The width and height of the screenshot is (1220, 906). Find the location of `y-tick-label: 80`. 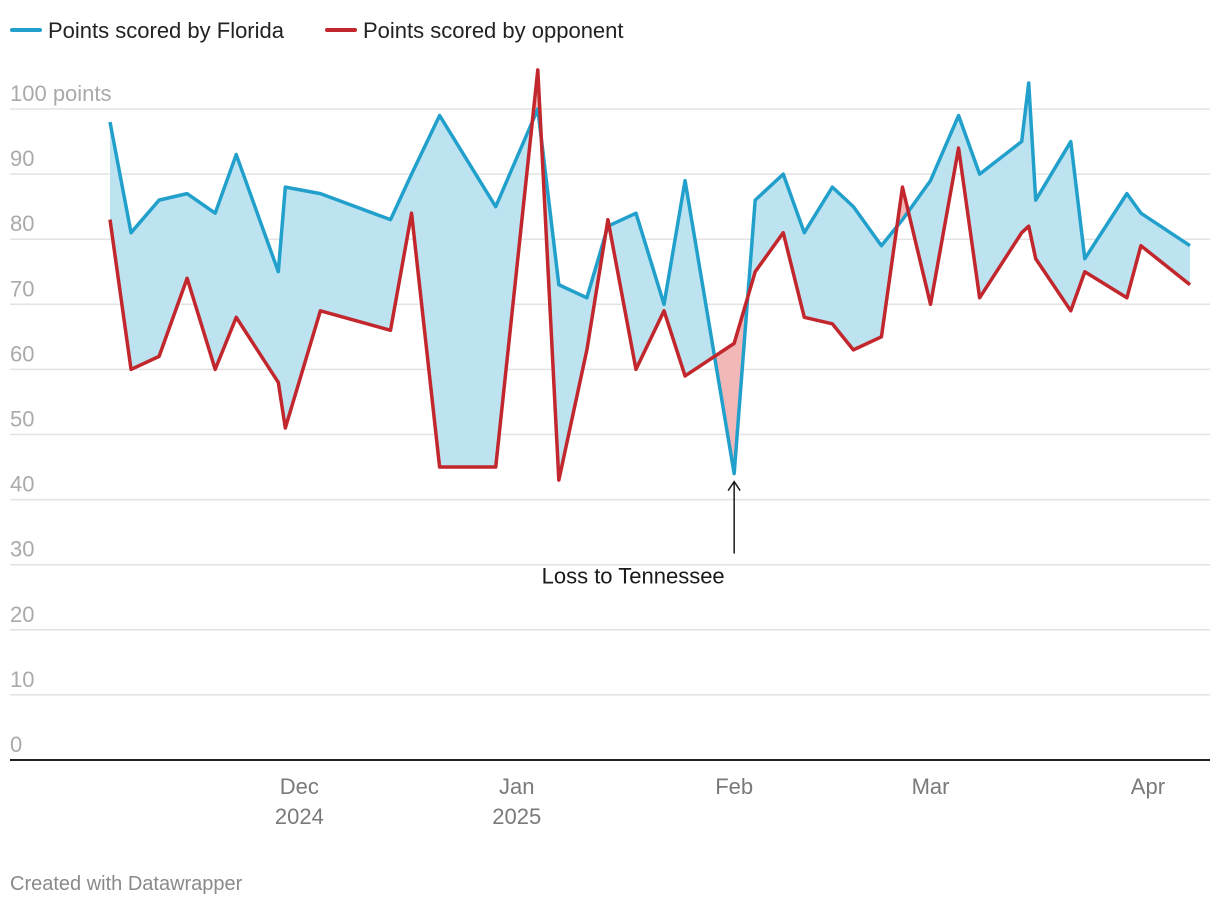

y-tick-label: 80 is located at coordinates (22, 223).